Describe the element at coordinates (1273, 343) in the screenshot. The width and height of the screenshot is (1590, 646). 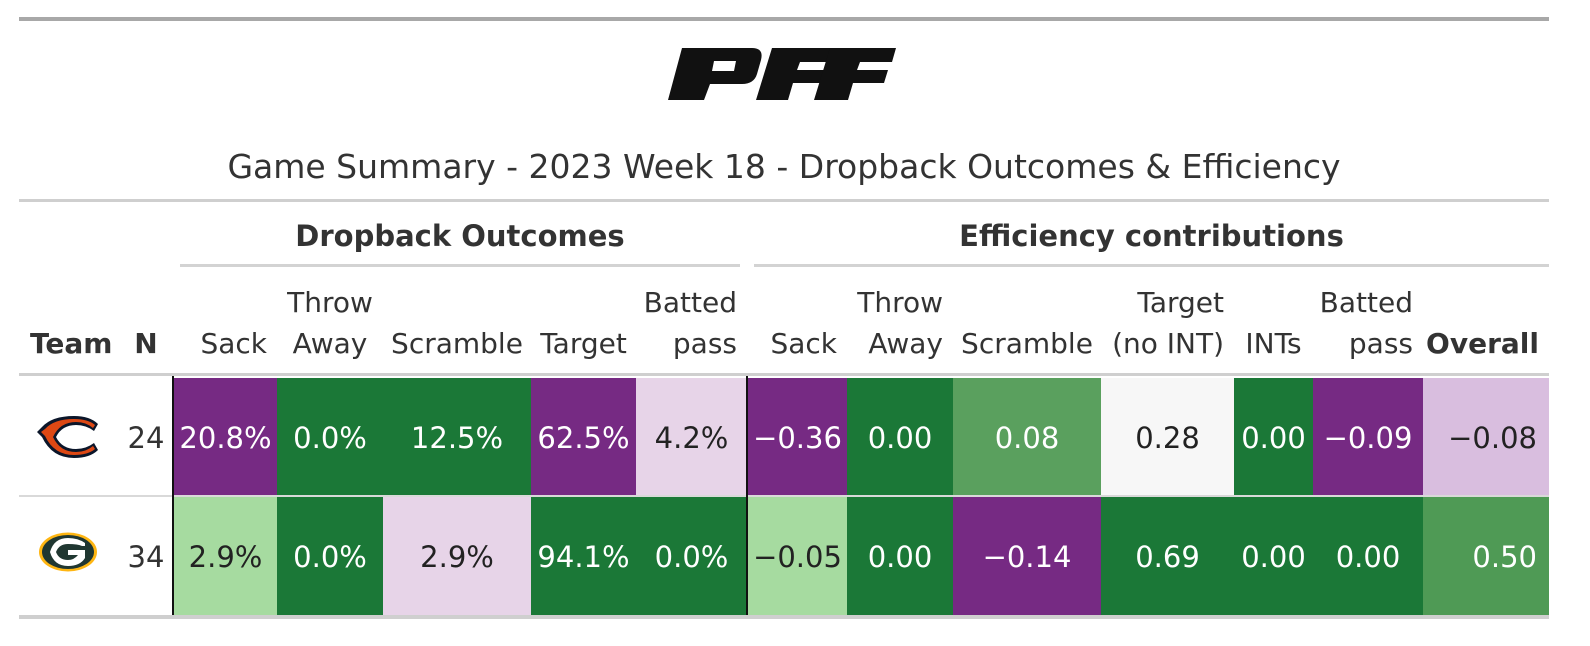
I see `col-header-eff-ints: INTs` at that location.